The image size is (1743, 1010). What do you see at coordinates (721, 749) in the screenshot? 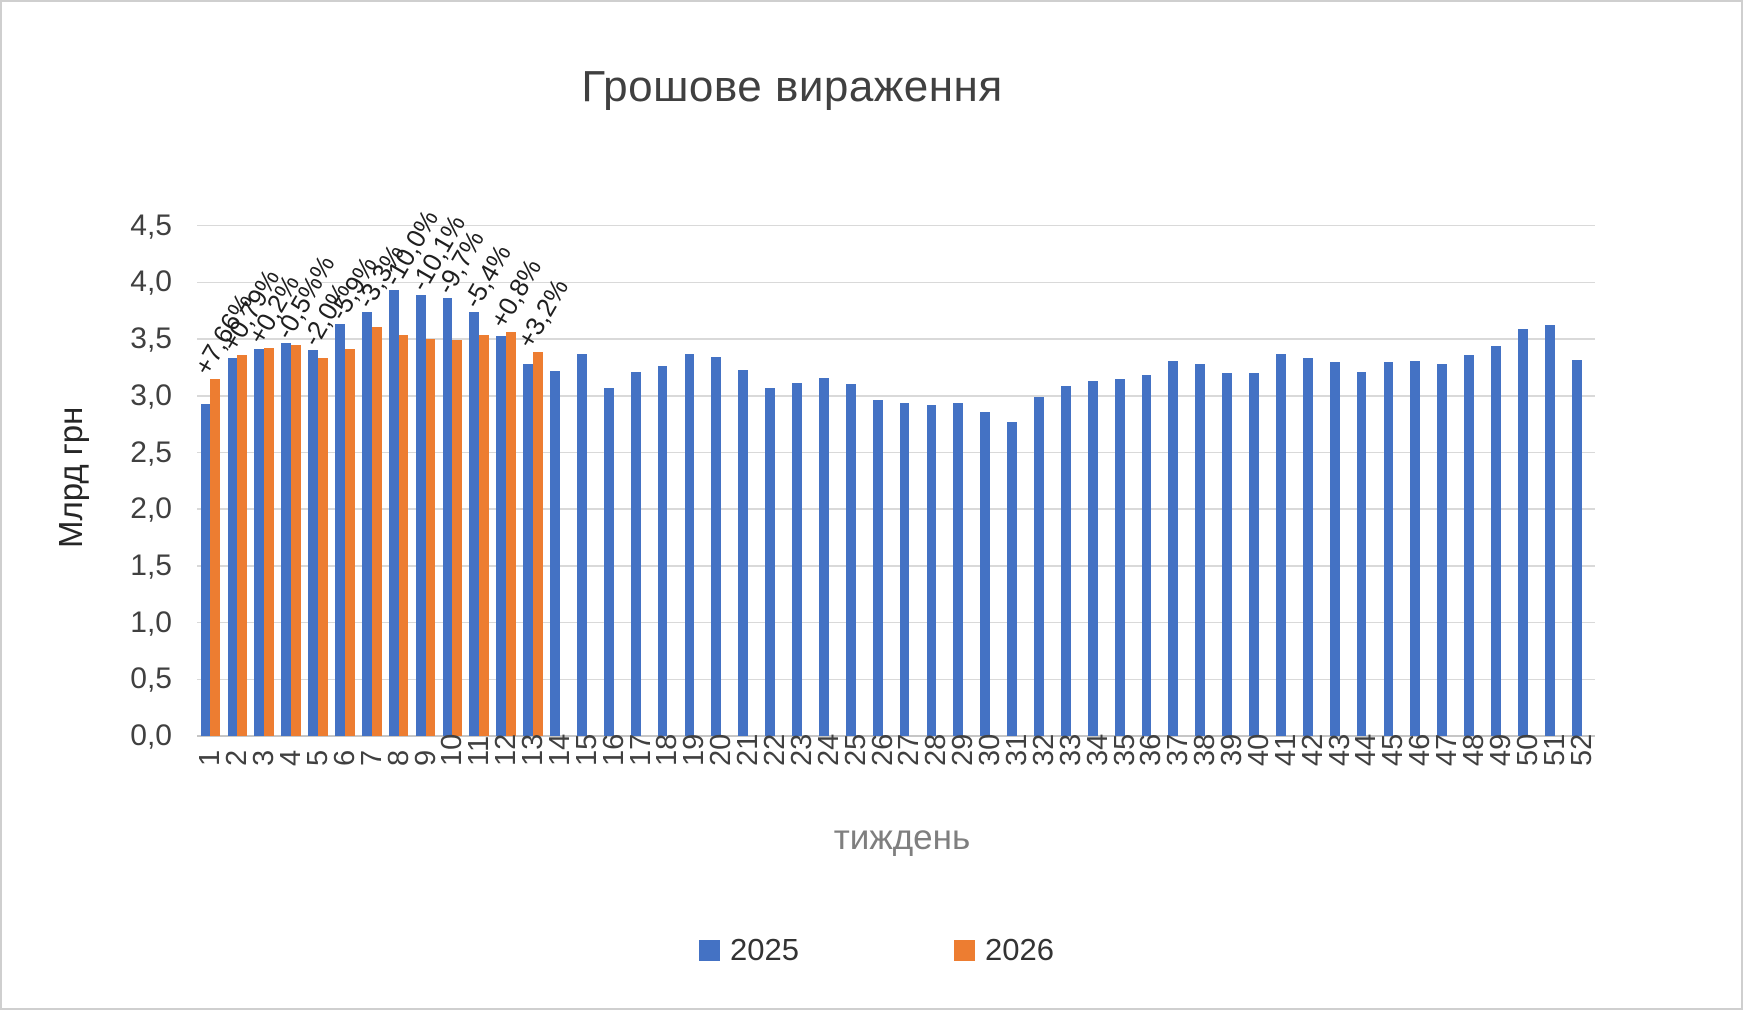
I see `x-tick-label-text: 20` at bounding box center [721, 749].